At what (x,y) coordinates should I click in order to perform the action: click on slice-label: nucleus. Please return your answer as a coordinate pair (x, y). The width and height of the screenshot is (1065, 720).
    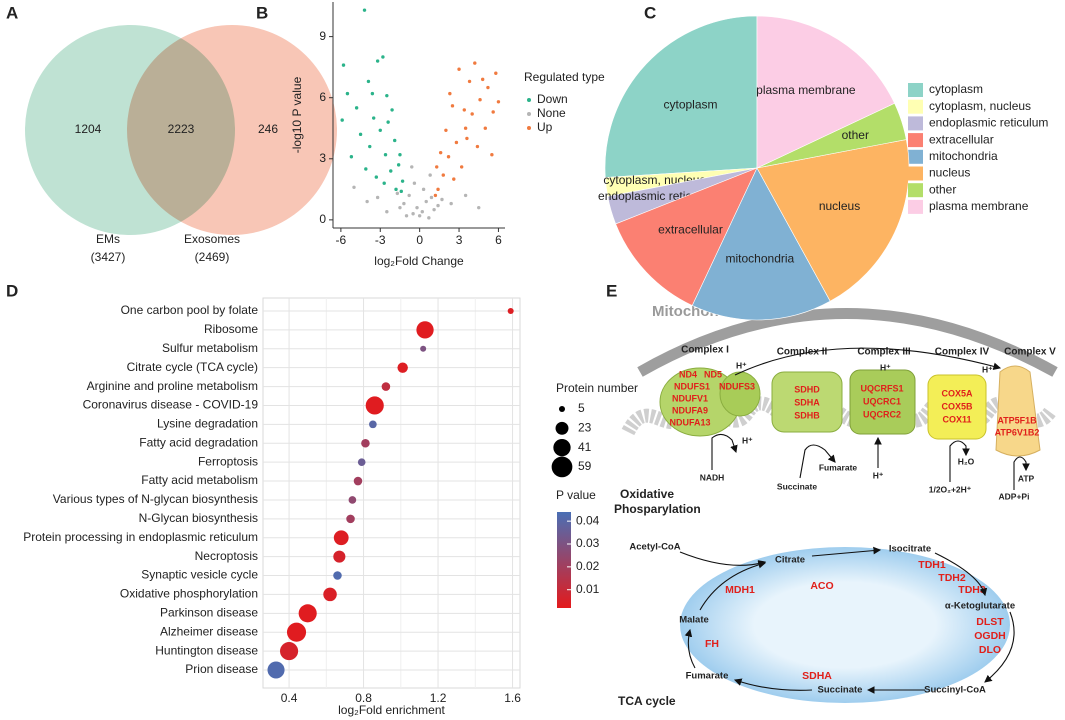
    Looking at the image, I should click on (839, 206).